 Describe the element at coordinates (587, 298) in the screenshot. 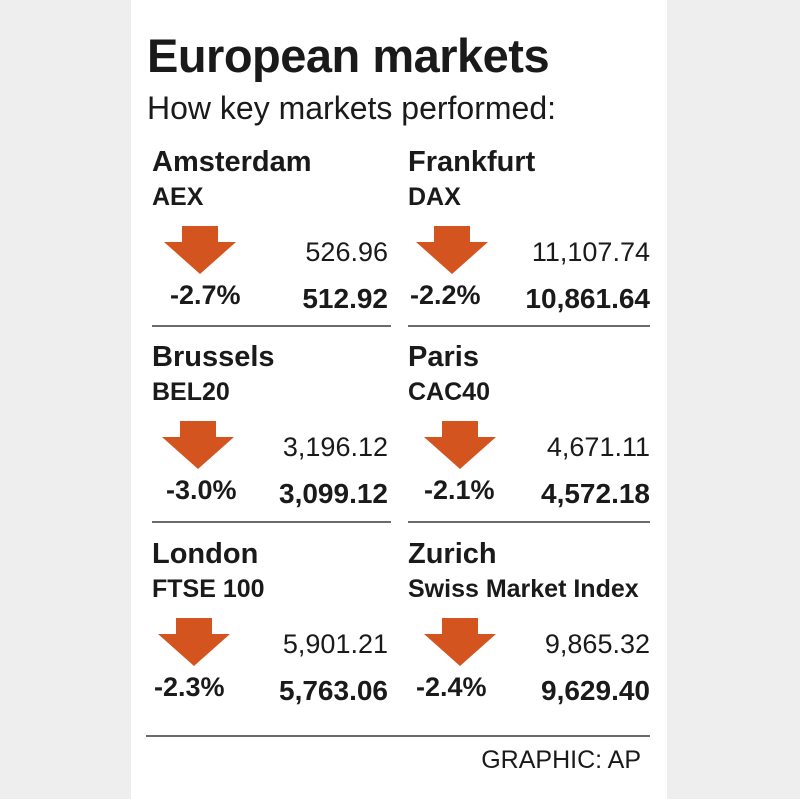

I see `latest-close: 10,861.64` at that location.